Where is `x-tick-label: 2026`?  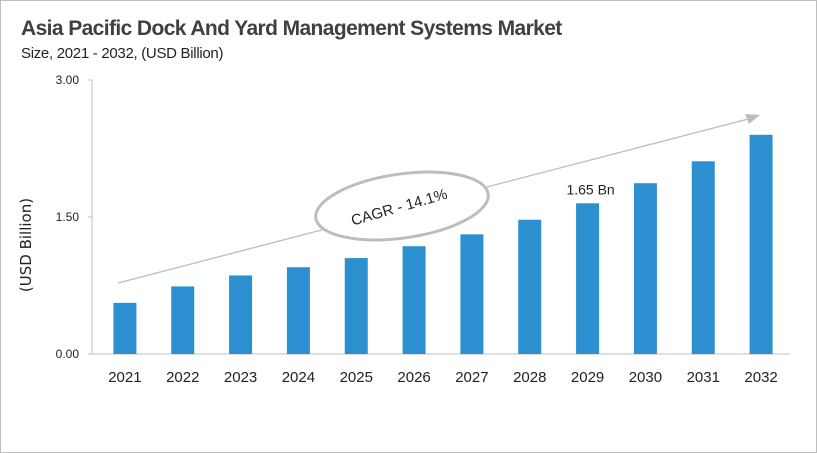 x-tick-label: 2026 is located at coordinates (413, 377).